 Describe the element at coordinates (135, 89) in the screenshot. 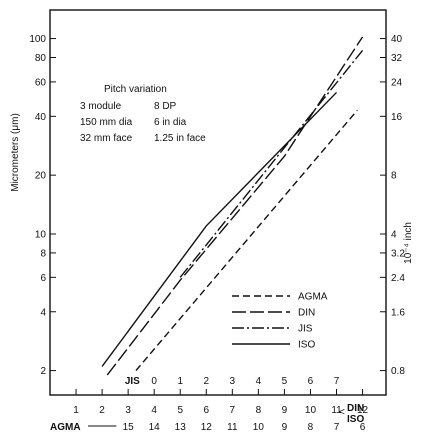

I see `note-heading: Pitch variation` at that location.